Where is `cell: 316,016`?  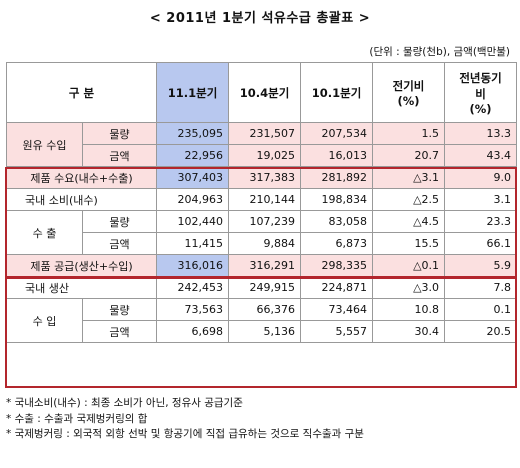 cell: 316,016 is located at coordinates (193, 265).